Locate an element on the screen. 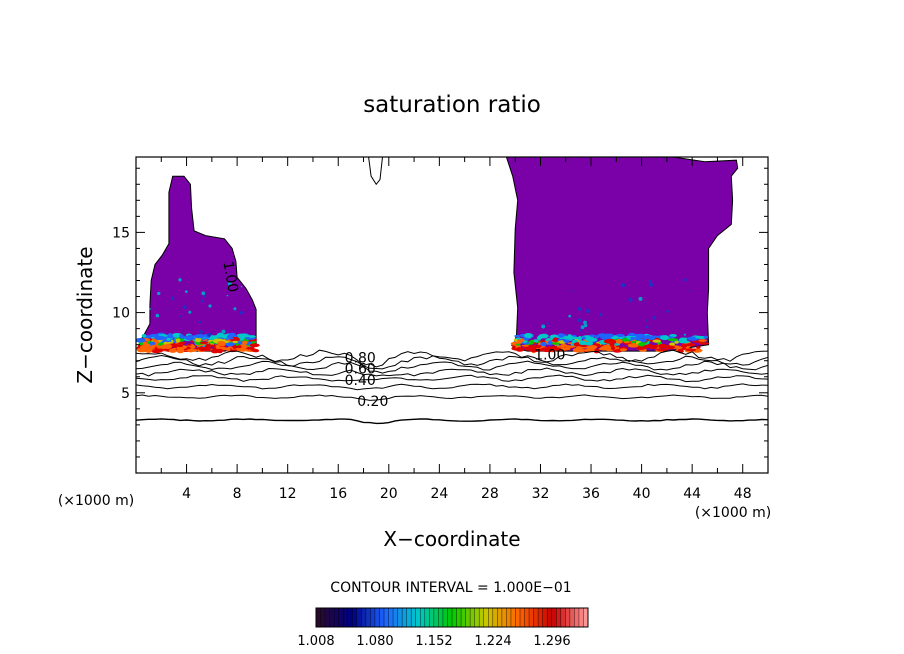 This screenshot has width=904, height=654. x-tick-label: 36 is located at coordinates (591, 494).